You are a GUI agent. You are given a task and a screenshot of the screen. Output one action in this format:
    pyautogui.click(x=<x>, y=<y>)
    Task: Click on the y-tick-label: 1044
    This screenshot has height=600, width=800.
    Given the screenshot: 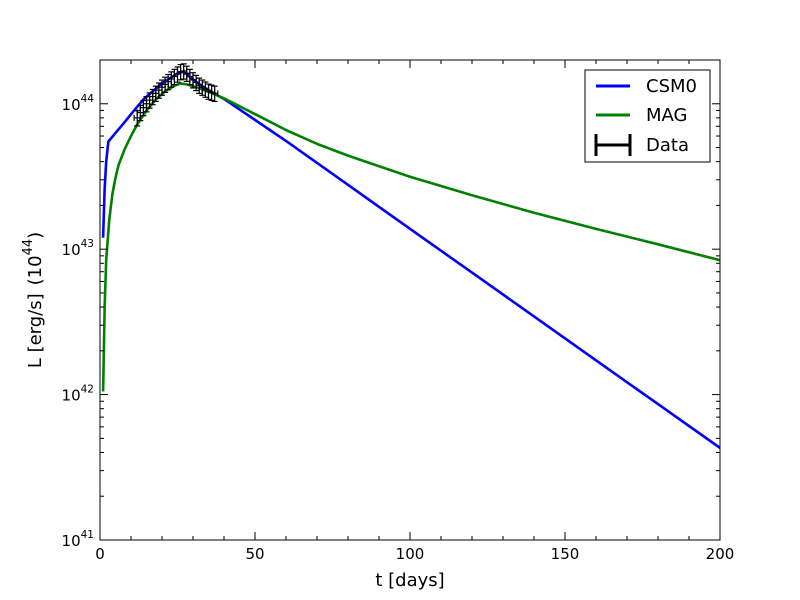 What is the action you would take?
    pyautogui.click(x=78, y=103)
    